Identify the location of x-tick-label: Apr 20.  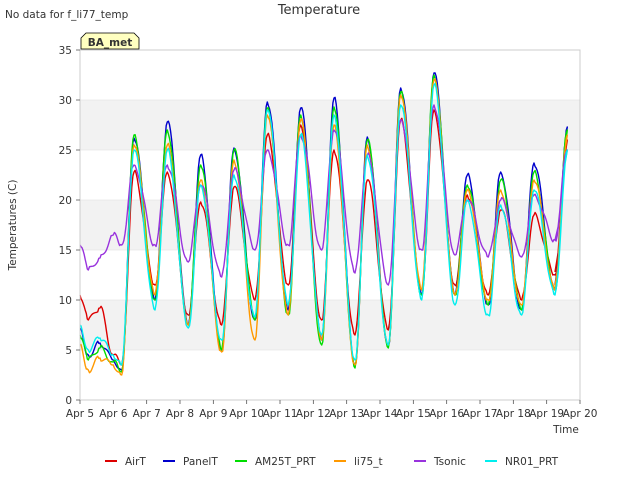
(580, 414).